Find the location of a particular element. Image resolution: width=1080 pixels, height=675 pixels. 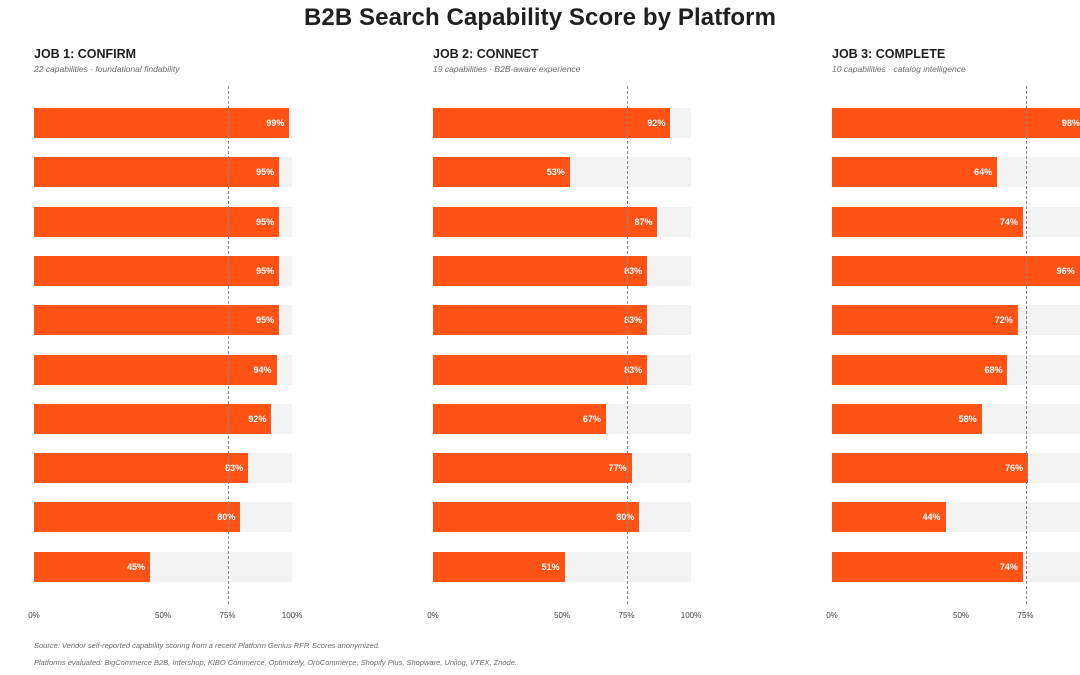

bar-value-label: 68% is located at coordinates (993, 369).